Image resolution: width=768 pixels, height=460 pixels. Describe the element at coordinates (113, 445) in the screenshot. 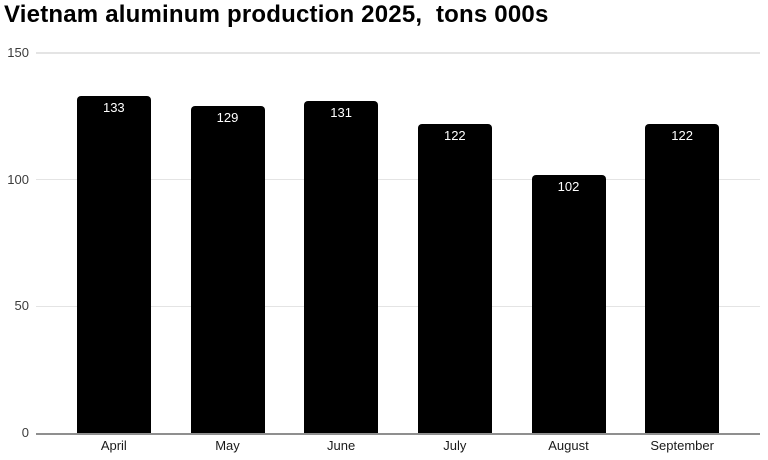

I see `x-label-april: April` at that location.